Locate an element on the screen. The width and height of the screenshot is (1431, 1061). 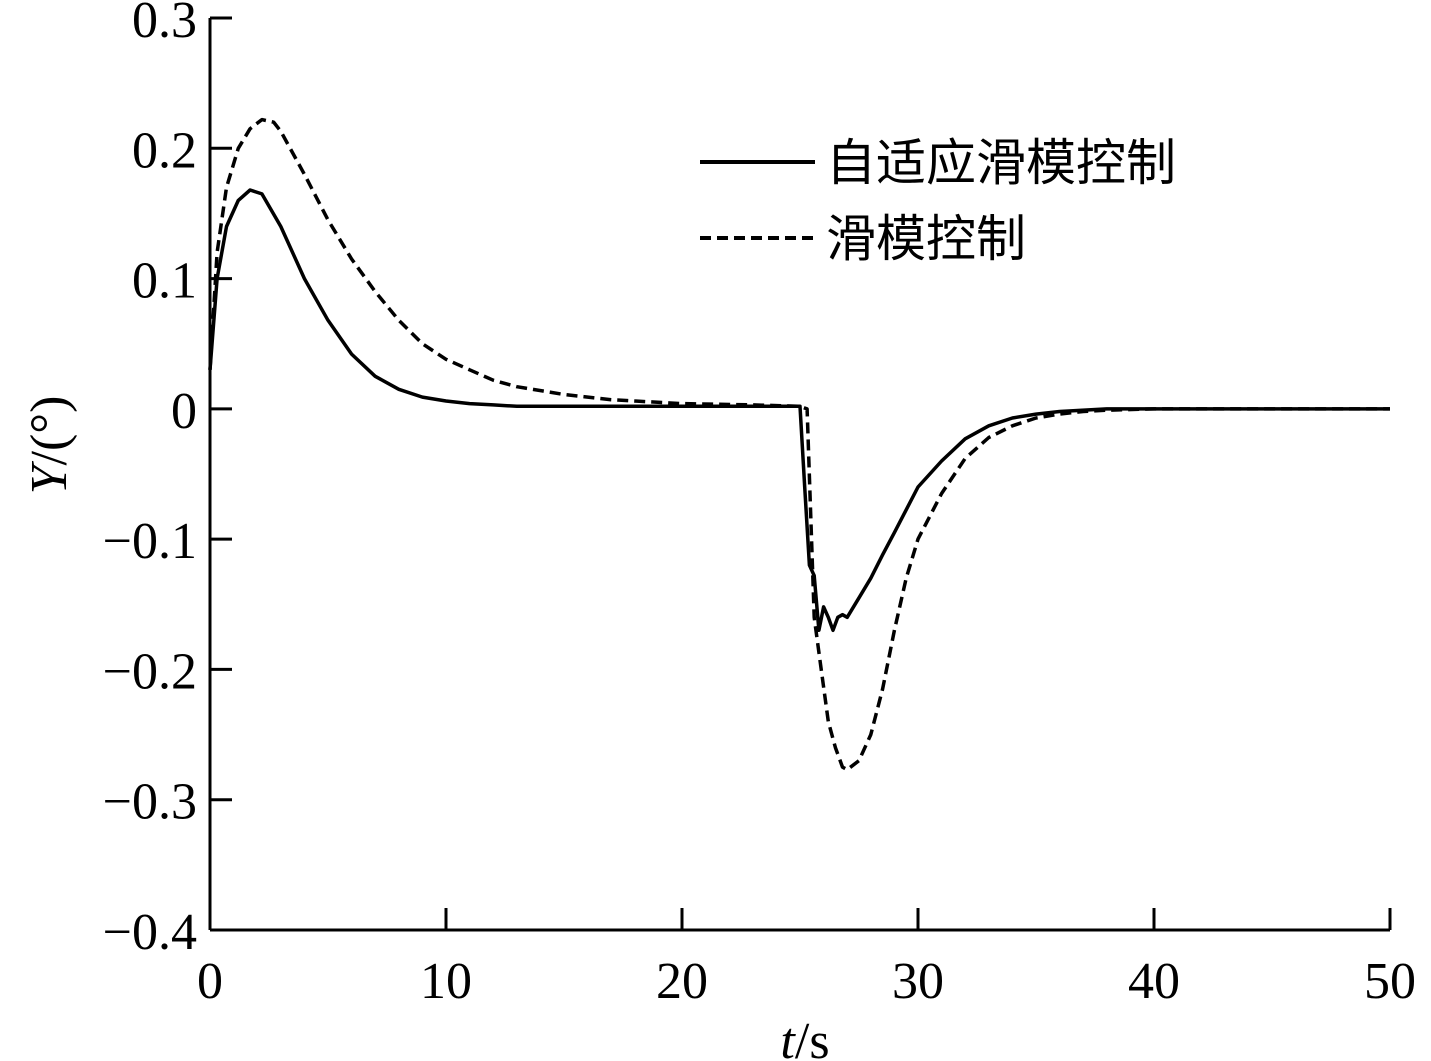
y-tick-label: 0.2 is located at coordinates (164, 150).